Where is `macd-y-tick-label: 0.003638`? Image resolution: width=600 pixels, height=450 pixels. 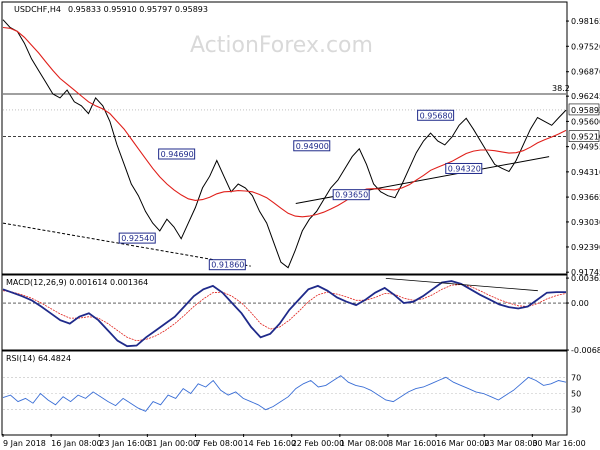
macd-y-tick-label: 0.003638 is located at coordinates (585, 278).